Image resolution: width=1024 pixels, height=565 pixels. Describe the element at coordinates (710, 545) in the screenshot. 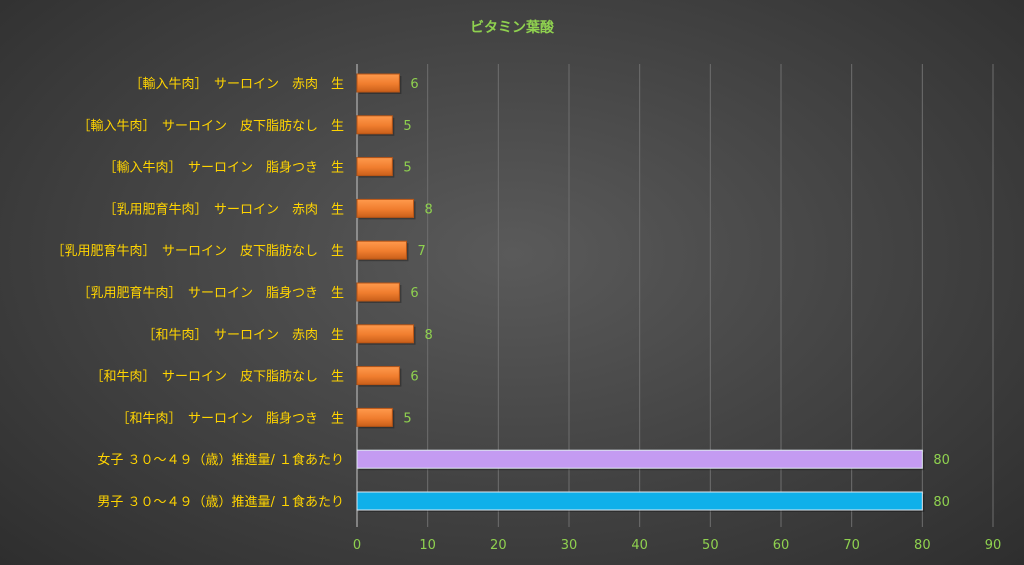

I see `x-tick-label: 50` at that location.